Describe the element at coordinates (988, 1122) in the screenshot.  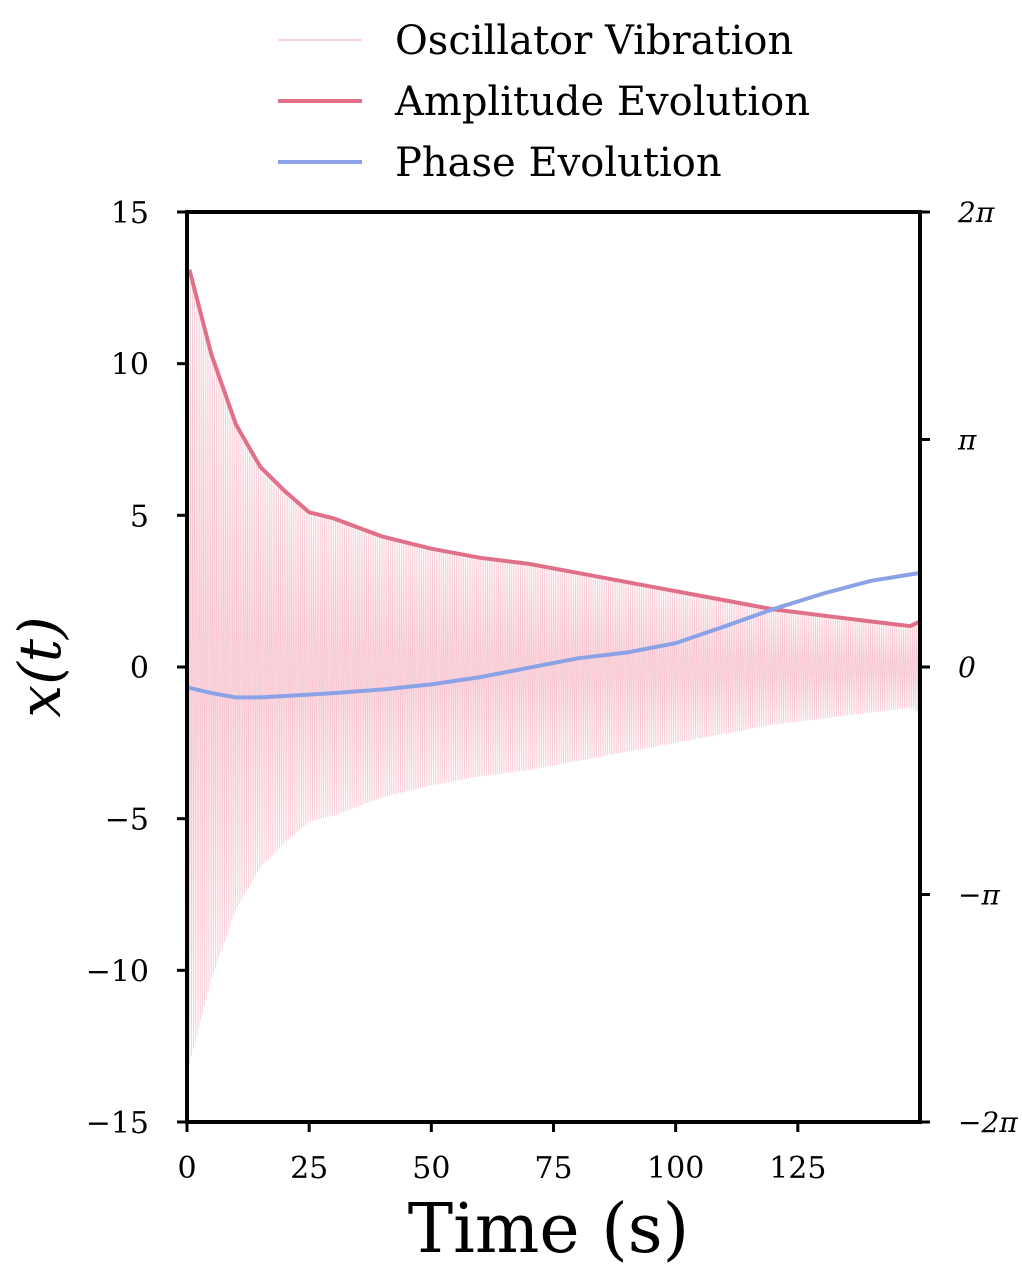
I see `y2-tick-label: −2π` at that location.